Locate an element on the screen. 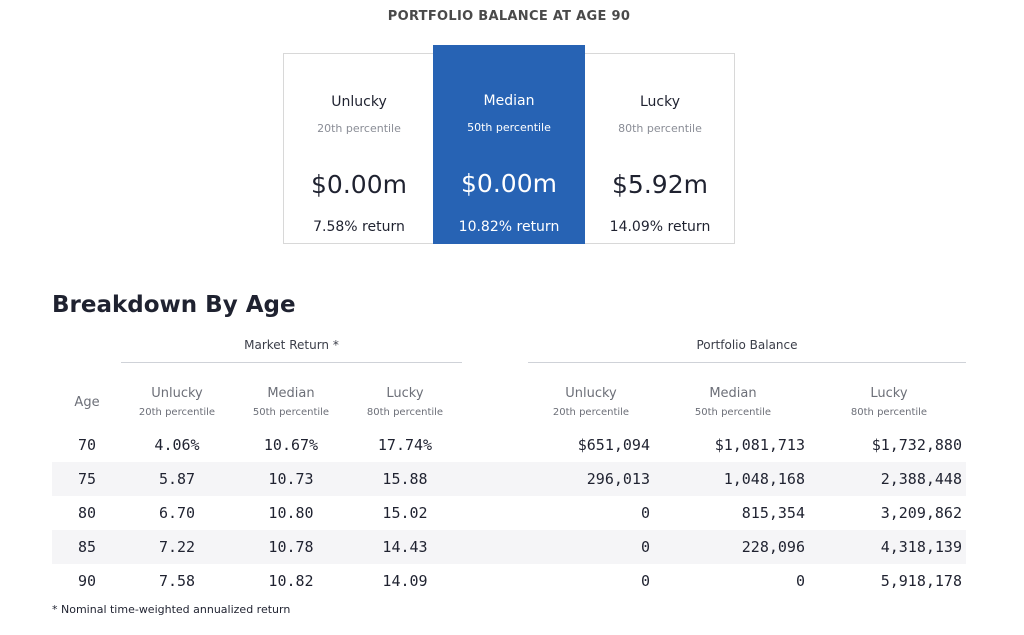 The image size is (1024, 635). scenario-percentile: 20th percentile is located at coordinates (359, 128).